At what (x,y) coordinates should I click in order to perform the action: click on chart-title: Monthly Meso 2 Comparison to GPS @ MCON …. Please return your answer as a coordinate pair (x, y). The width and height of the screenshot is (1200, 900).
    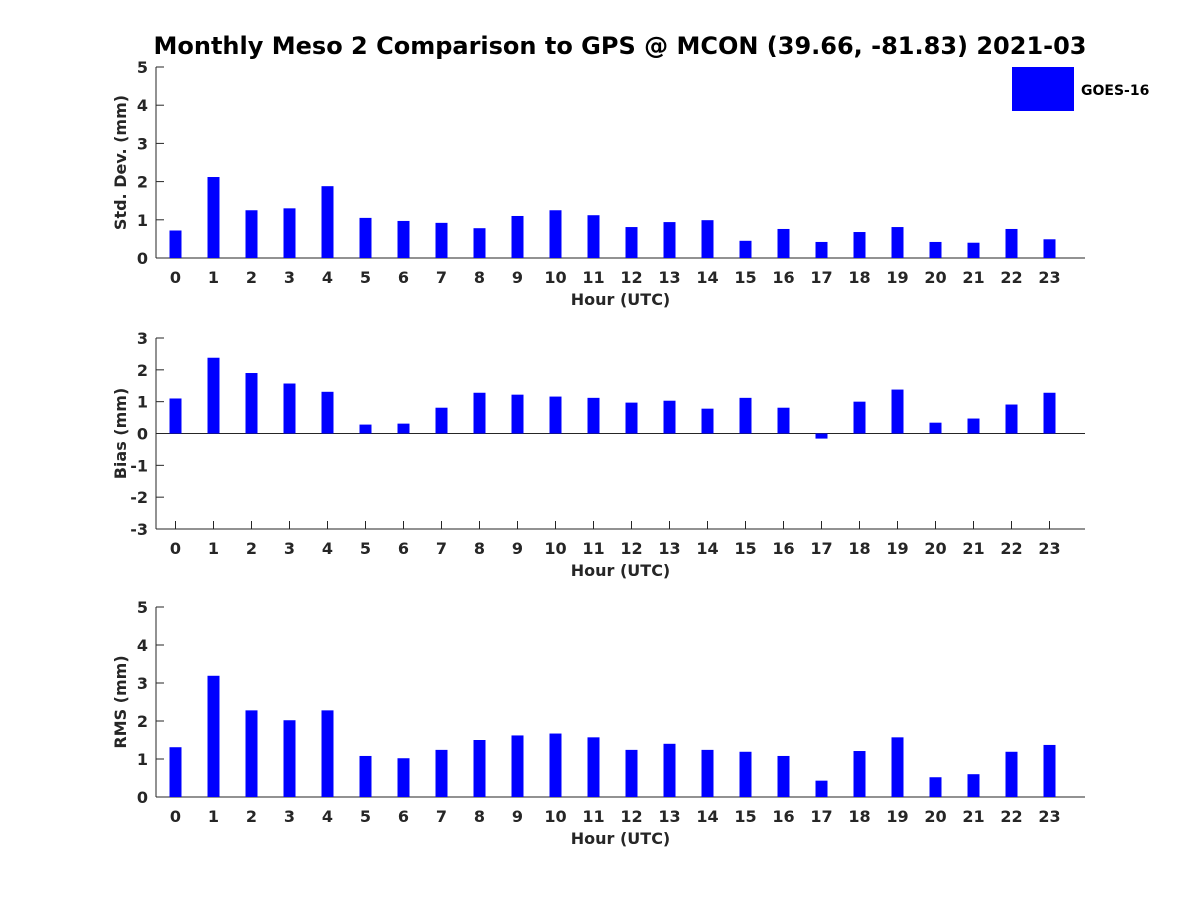
    Looking at the image, I should click on (620, 46).